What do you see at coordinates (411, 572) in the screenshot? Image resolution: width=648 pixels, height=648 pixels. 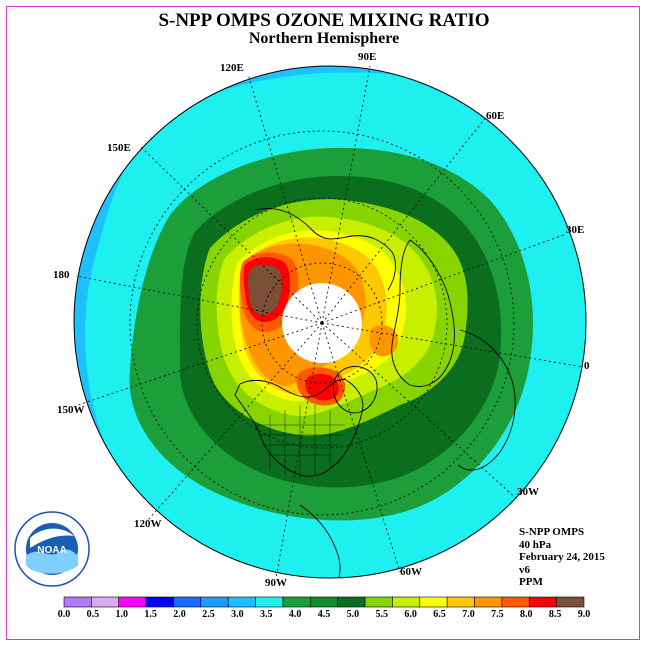 I see `lon-label-60w: 60W` at bounding box center [411, 572].